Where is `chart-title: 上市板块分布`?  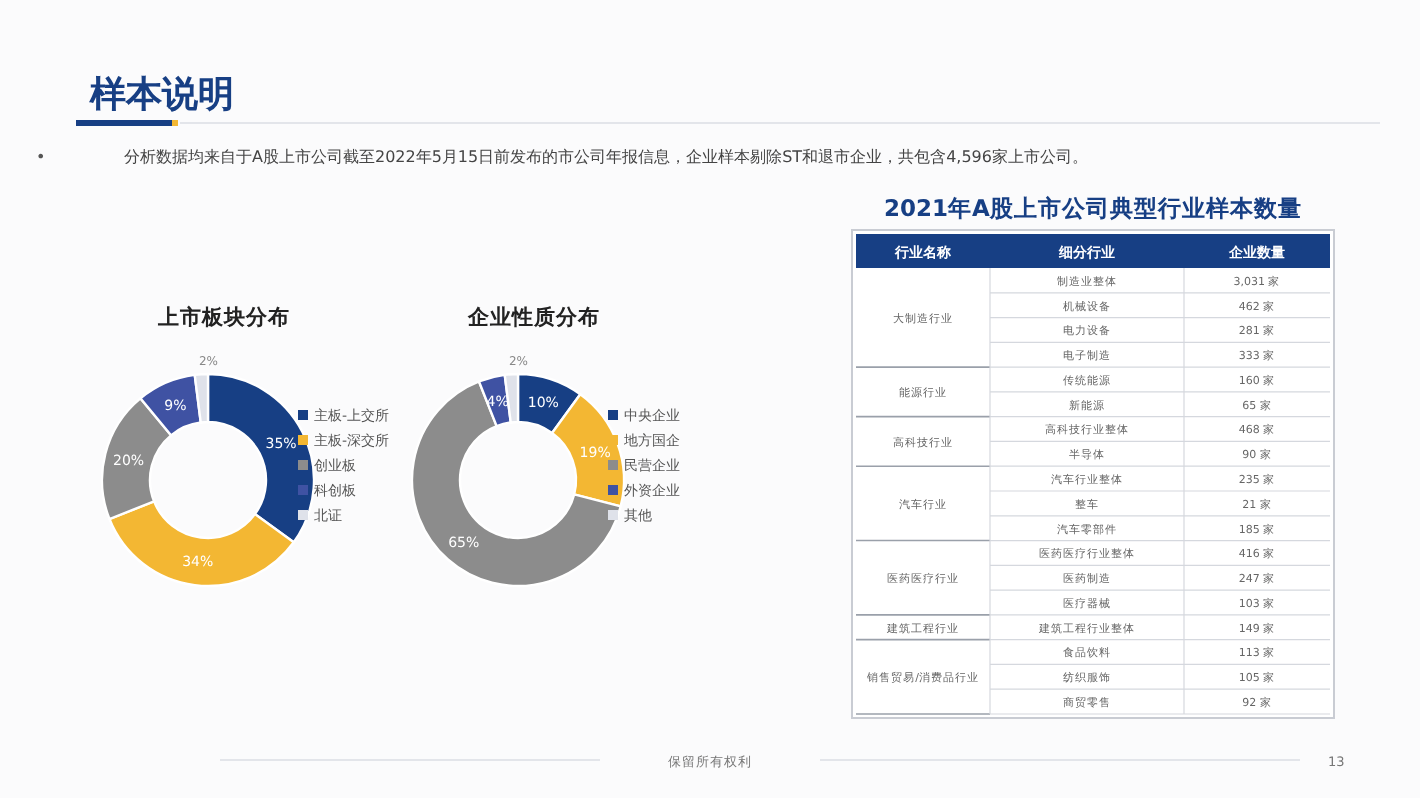
chart-title: 上市板块分布 is located at coordinates (223, 317).